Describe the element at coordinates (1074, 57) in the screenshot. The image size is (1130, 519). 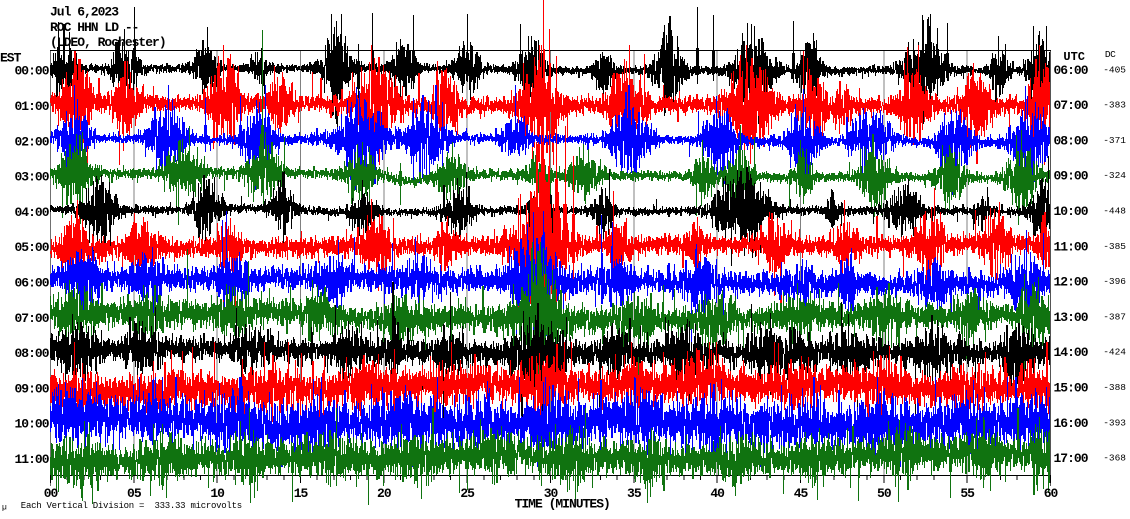
I see `svg-text: UTC` at that location.